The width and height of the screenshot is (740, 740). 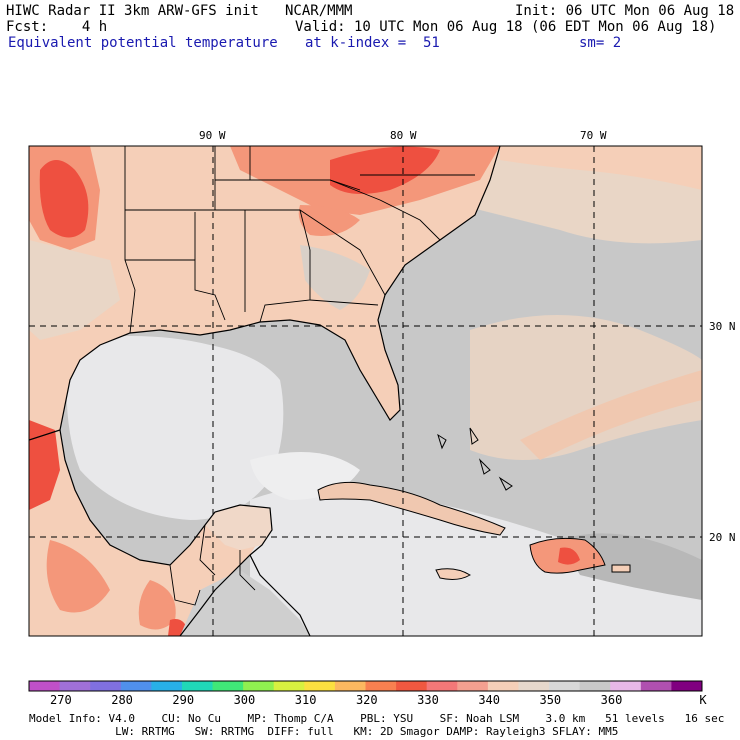 I want to click on atlantic-warm-band-south, so click(x=586, y=387).